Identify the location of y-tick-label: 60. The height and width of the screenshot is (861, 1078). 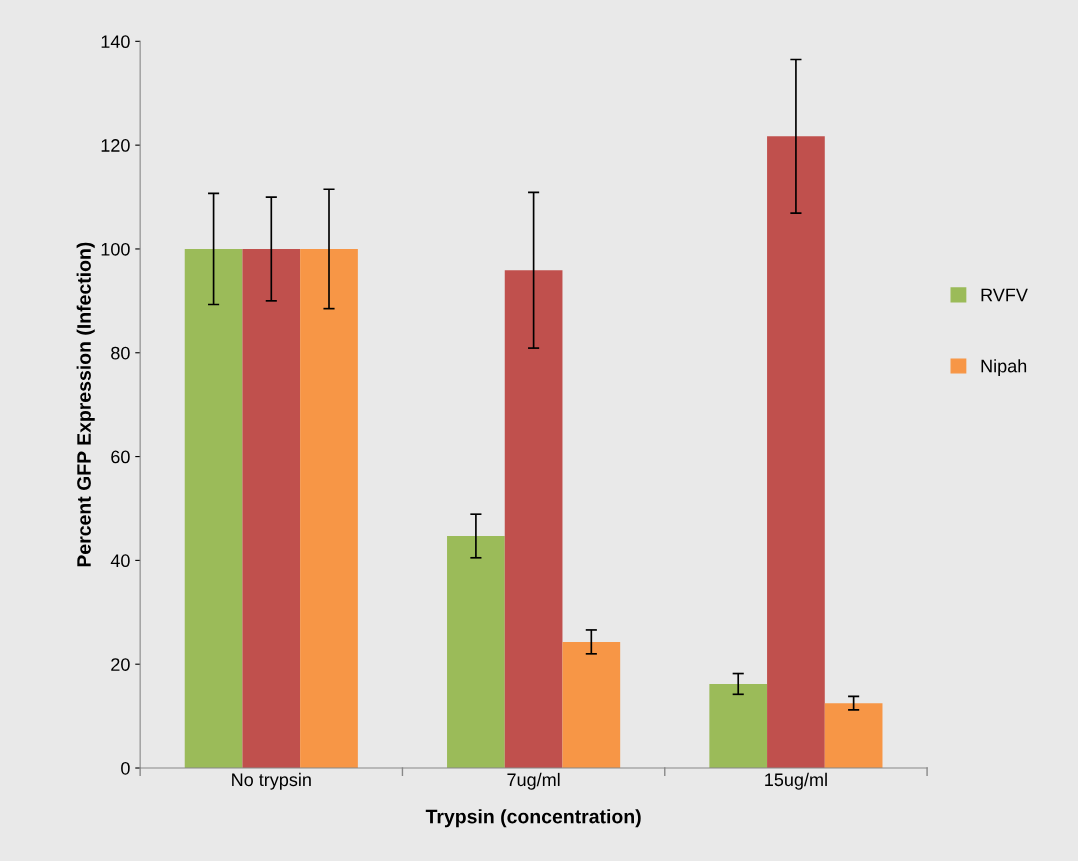
(120, 457).